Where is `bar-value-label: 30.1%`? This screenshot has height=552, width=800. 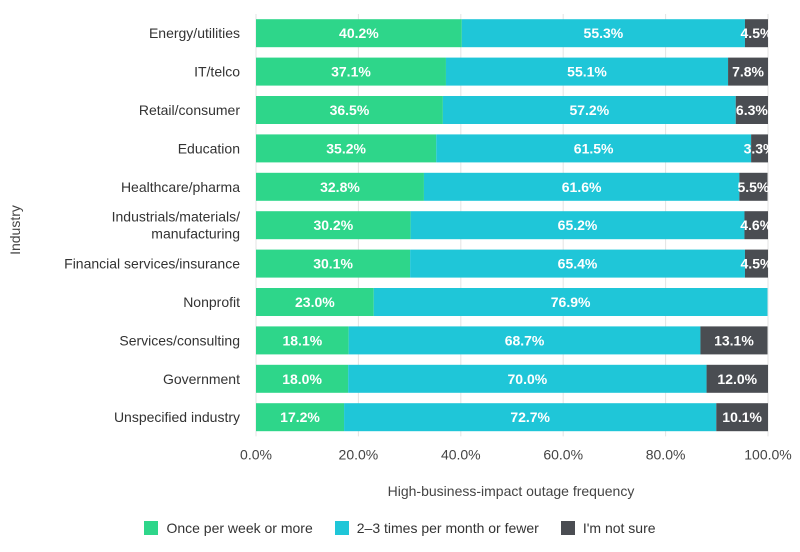
bar-value-label: 30.1% is located at coordinates (333, 264).